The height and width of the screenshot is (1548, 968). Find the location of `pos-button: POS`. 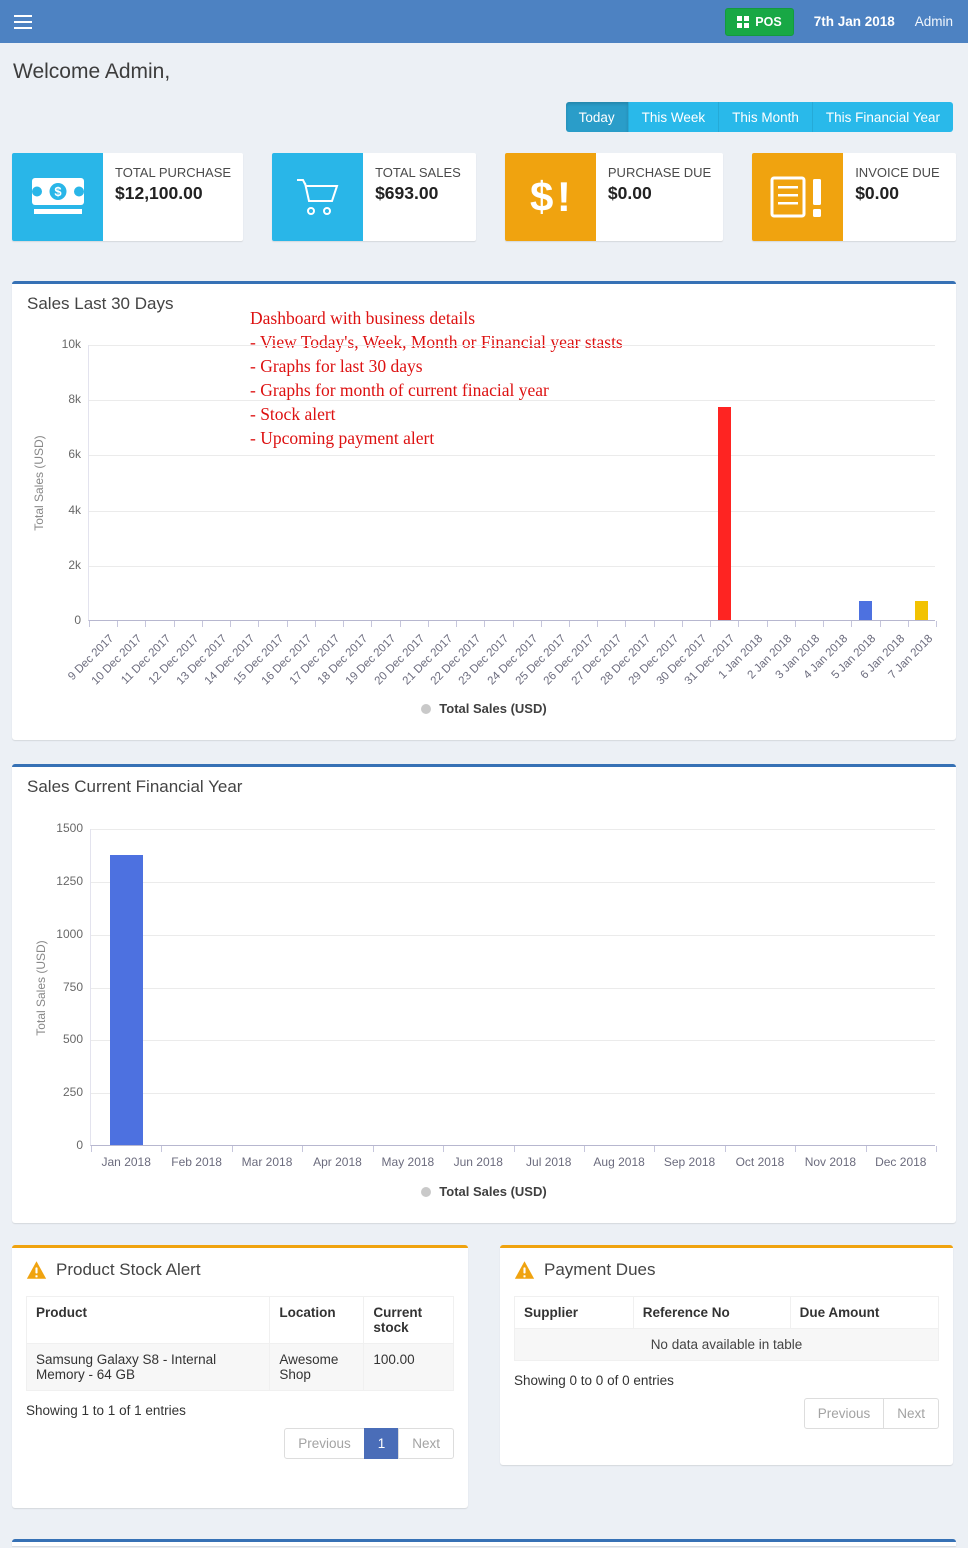

pos-button: POS is located at coordinates (759, 21).